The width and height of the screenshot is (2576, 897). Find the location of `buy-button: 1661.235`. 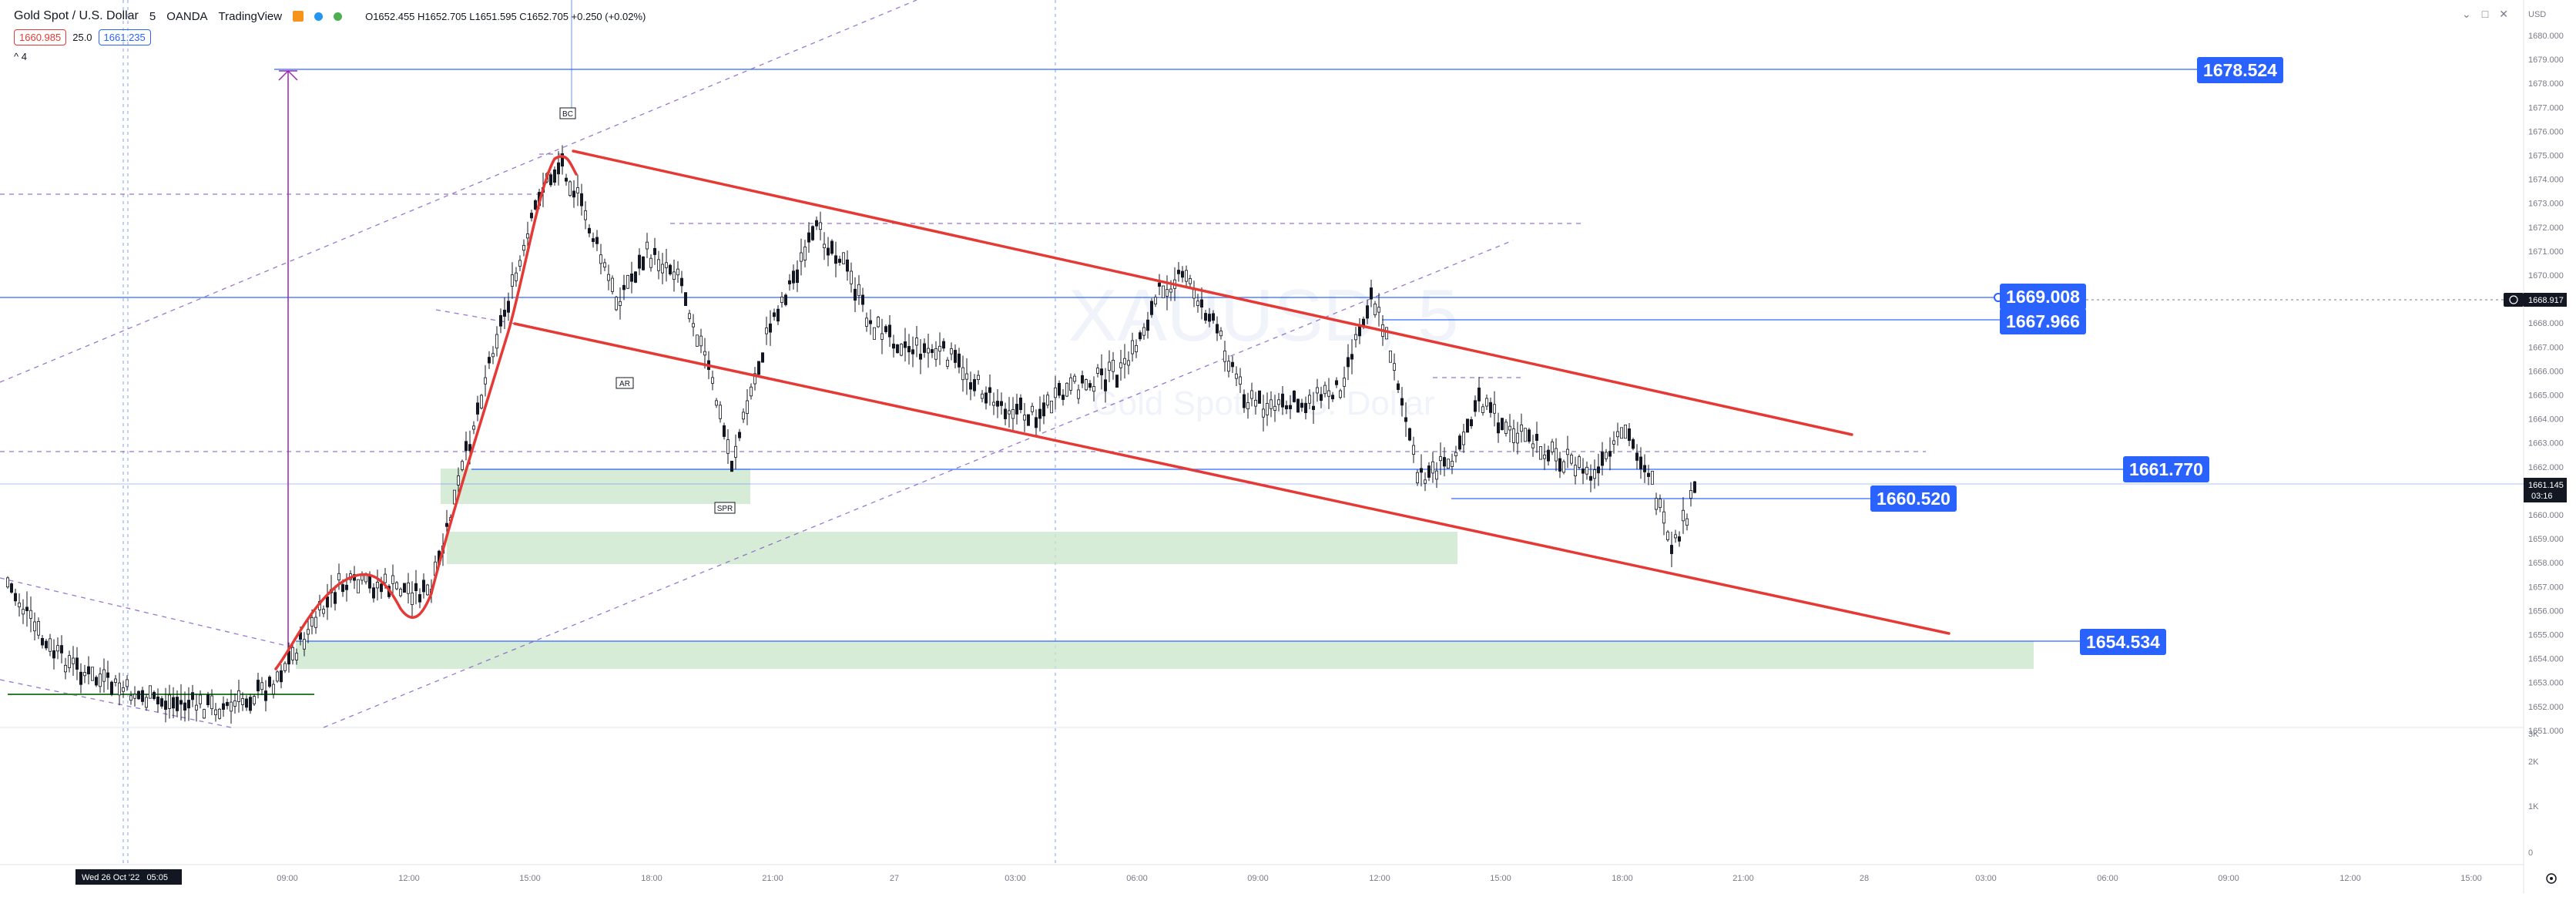

buy-button: 1661.235 is located at coordinates (124, 37).